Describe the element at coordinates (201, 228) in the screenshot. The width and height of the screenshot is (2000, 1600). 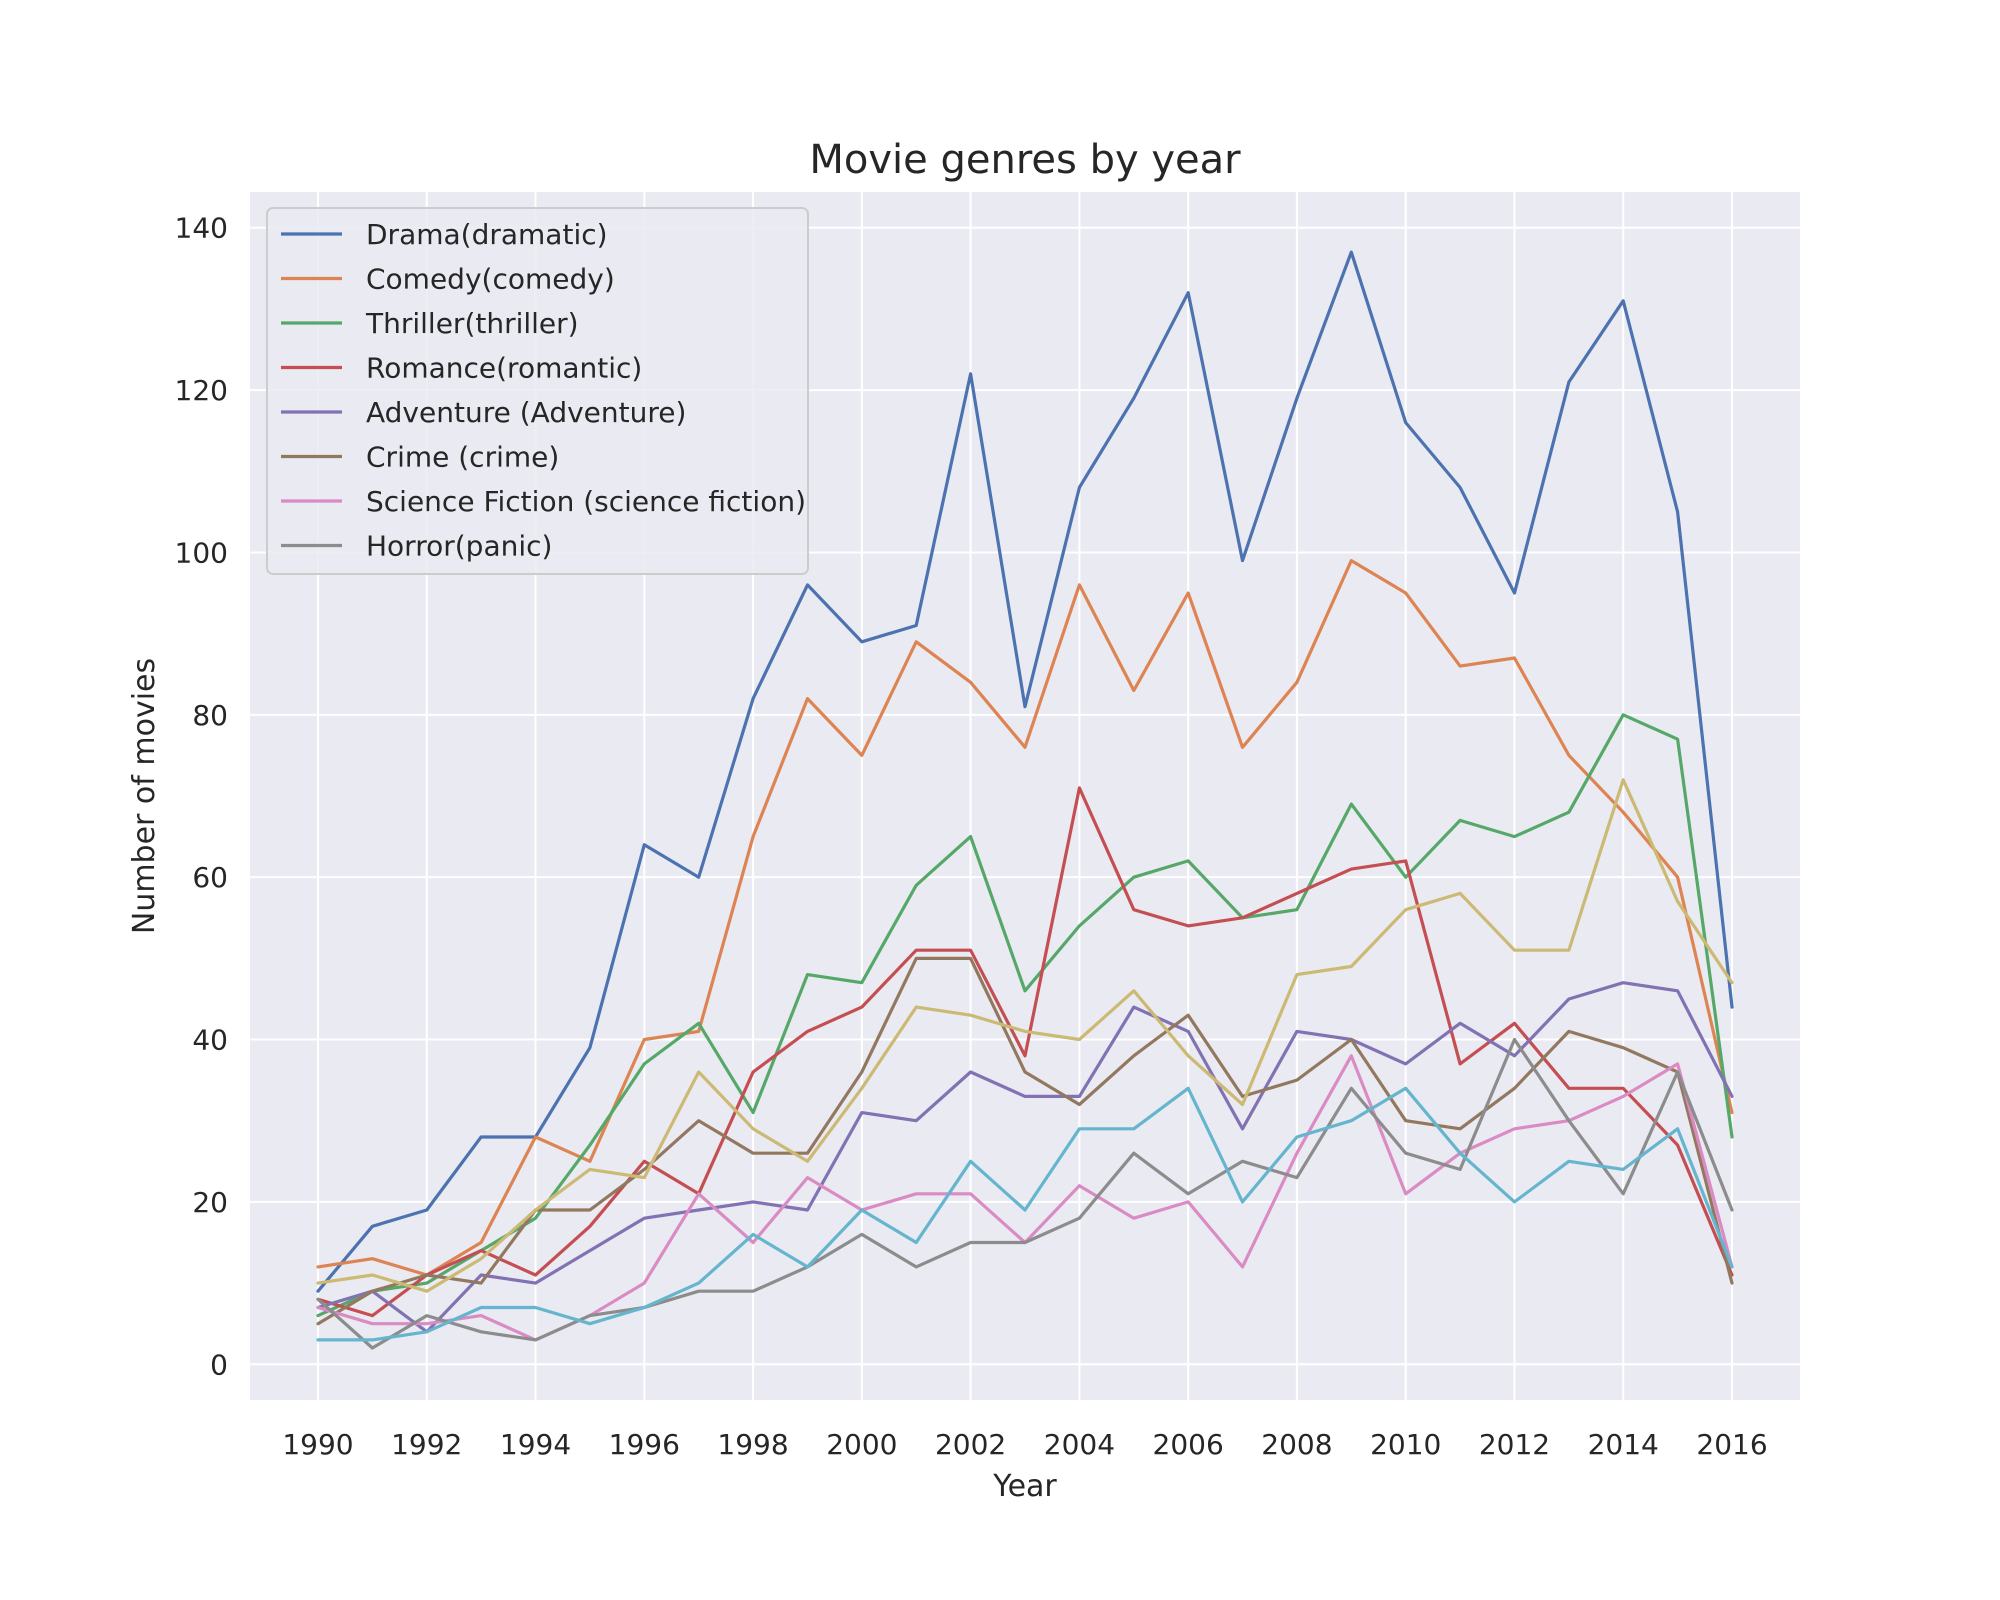
I see `y-tick-label: 140` at that location.